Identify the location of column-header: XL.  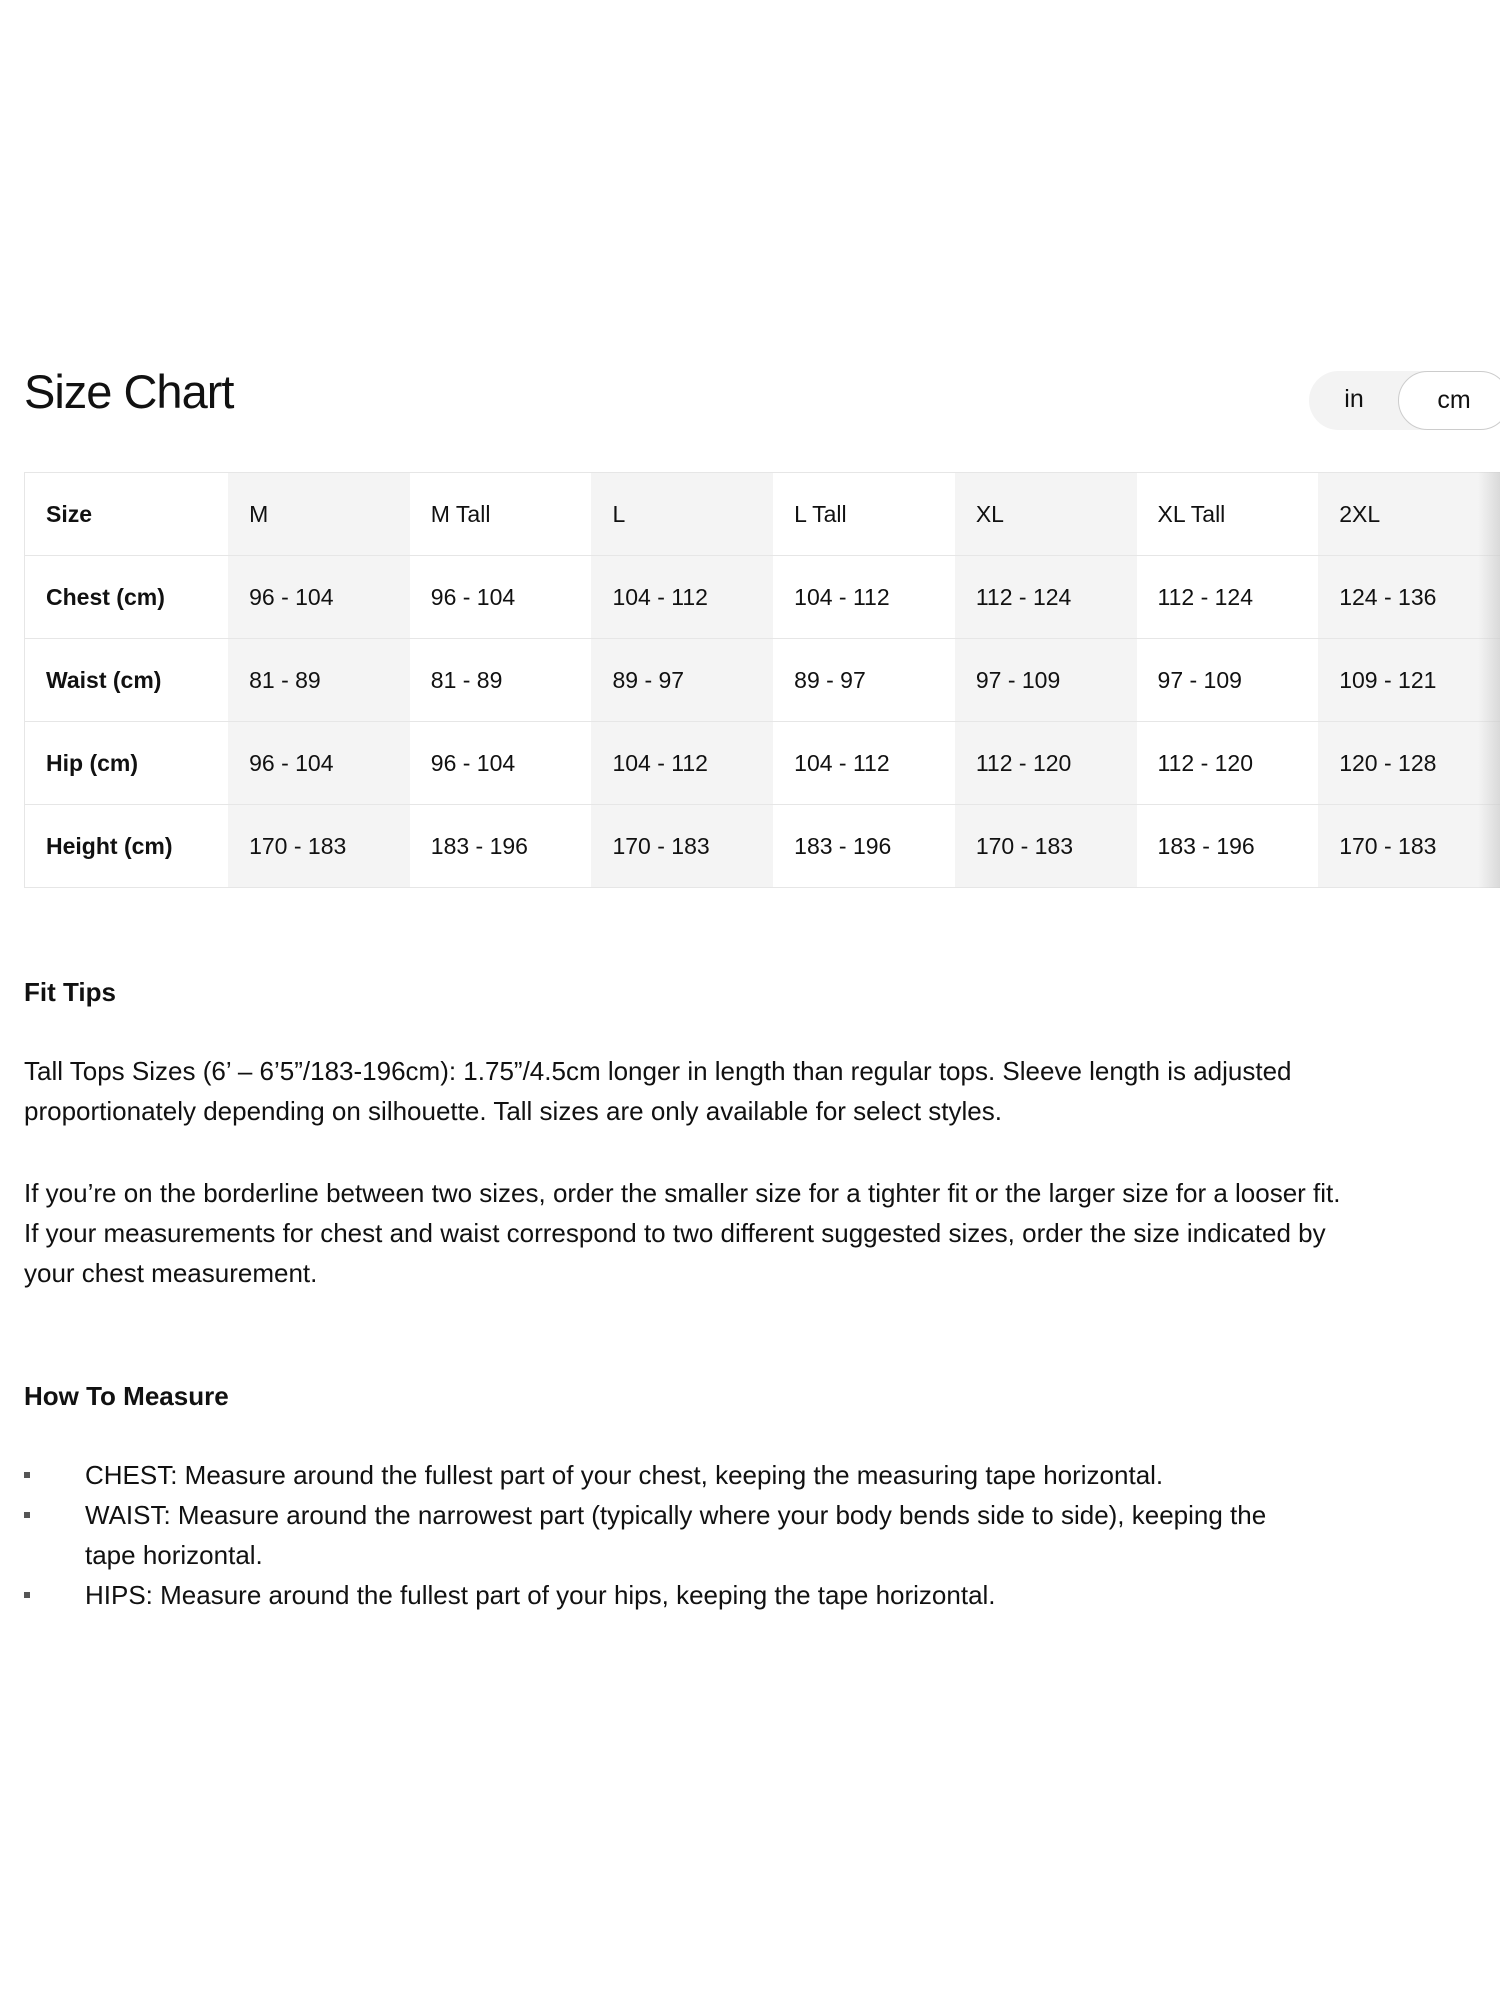
(1045, 514).